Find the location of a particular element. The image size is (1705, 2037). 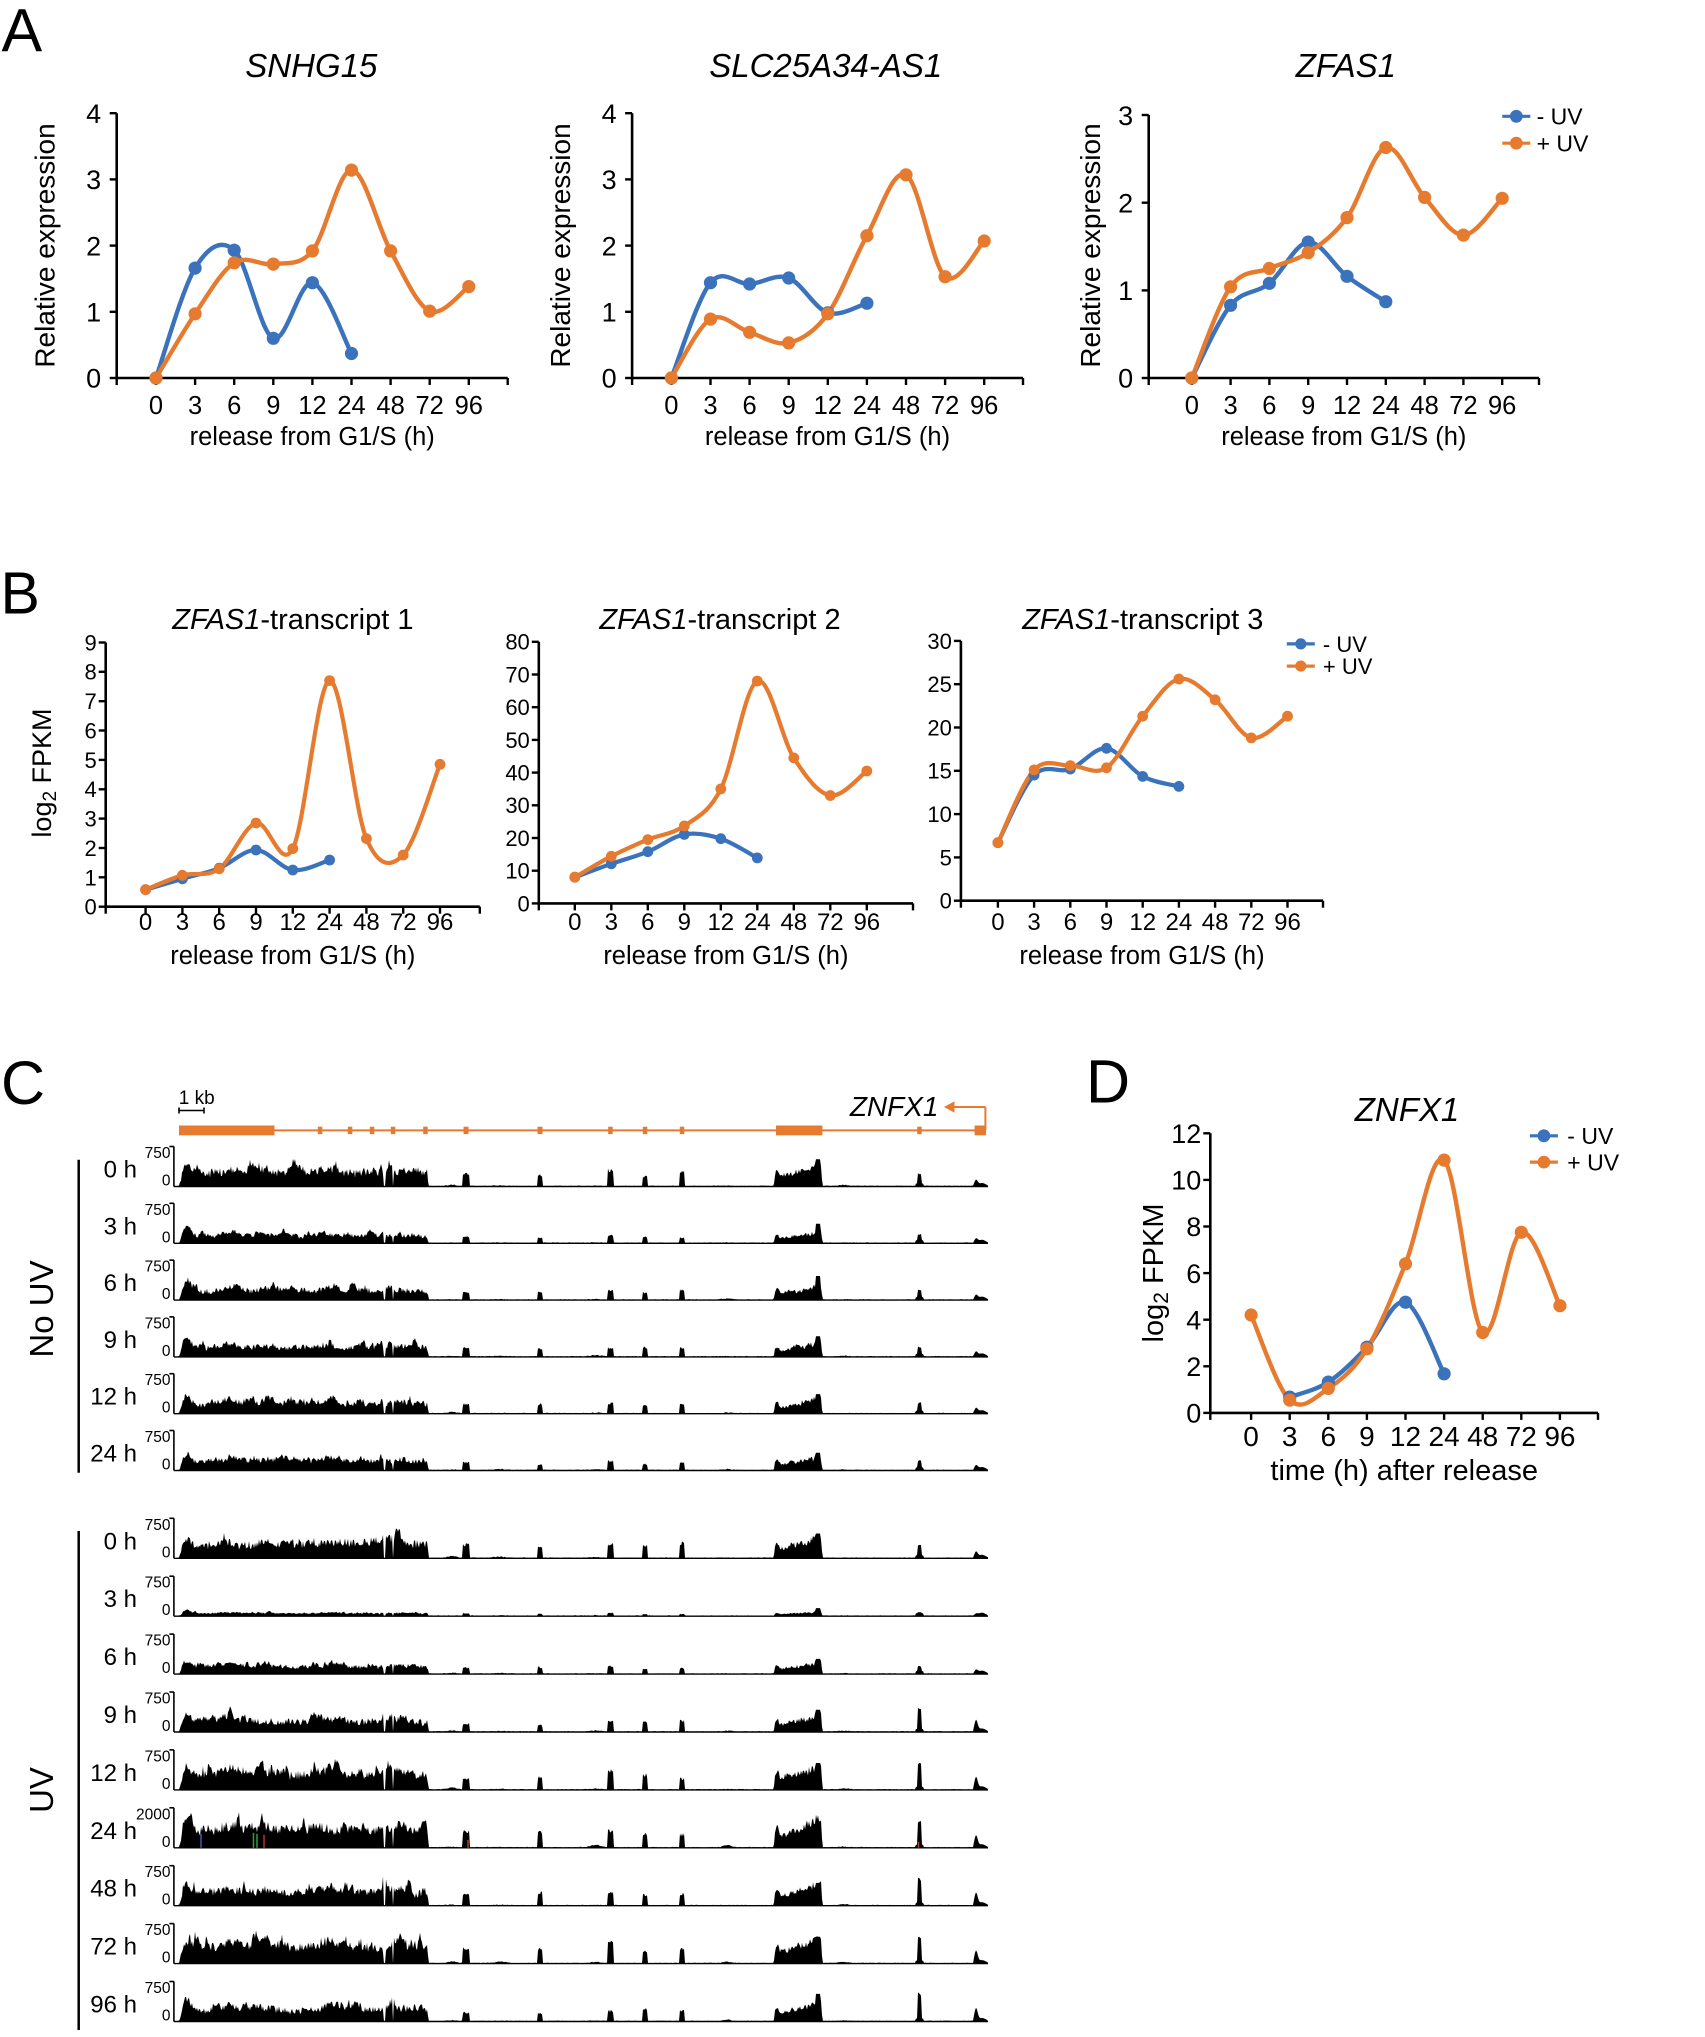

svg-text: 12 h is located at coordinates (113, 1397).